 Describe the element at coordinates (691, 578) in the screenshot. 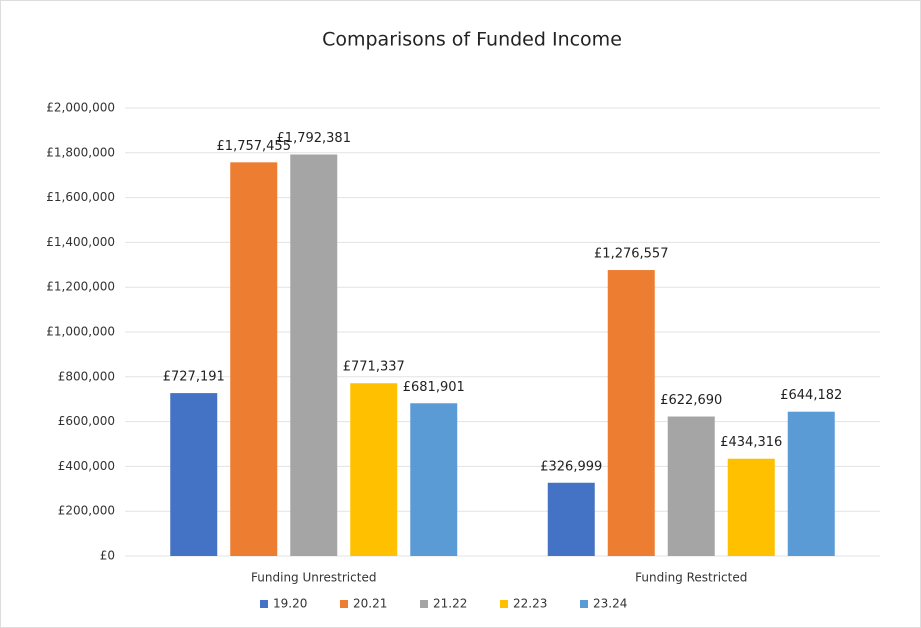

I see `x-tick-label: Funding Restricted` at that location.